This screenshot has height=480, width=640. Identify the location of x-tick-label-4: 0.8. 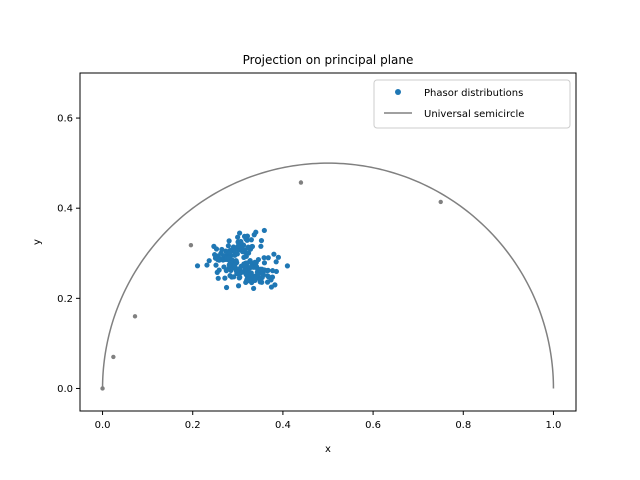
(463, 425).